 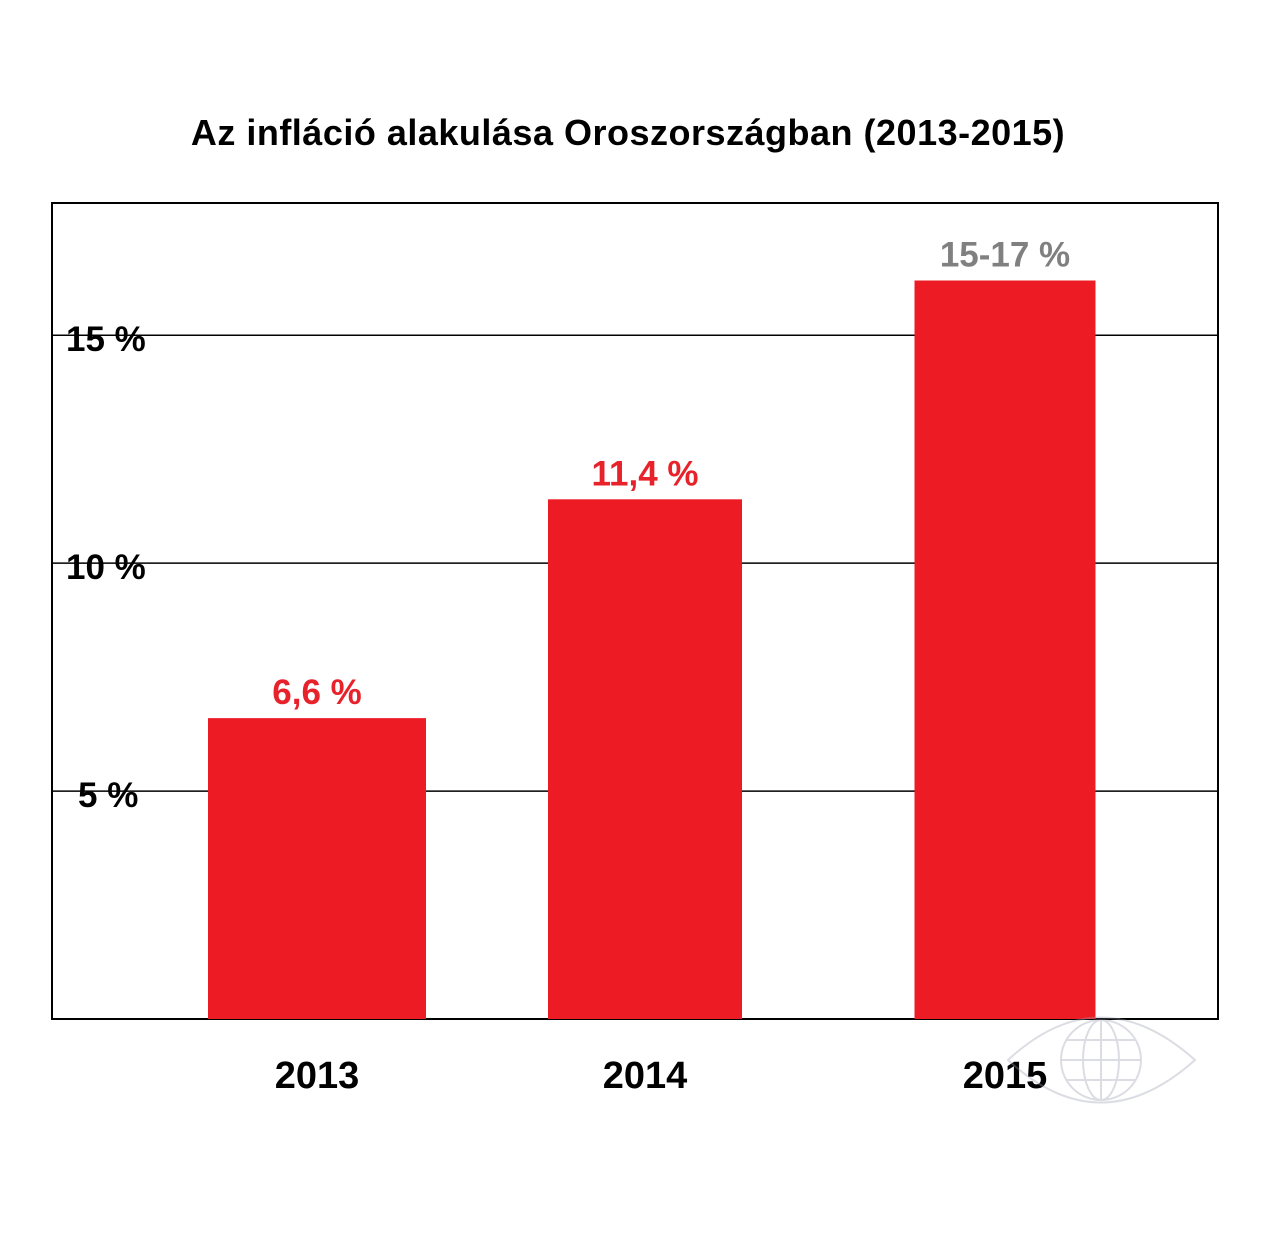 What do you see at coordinates (106, 339) in the screenshot?
I see `y-tick-label: 15 %` at bounding box center [106, 339].